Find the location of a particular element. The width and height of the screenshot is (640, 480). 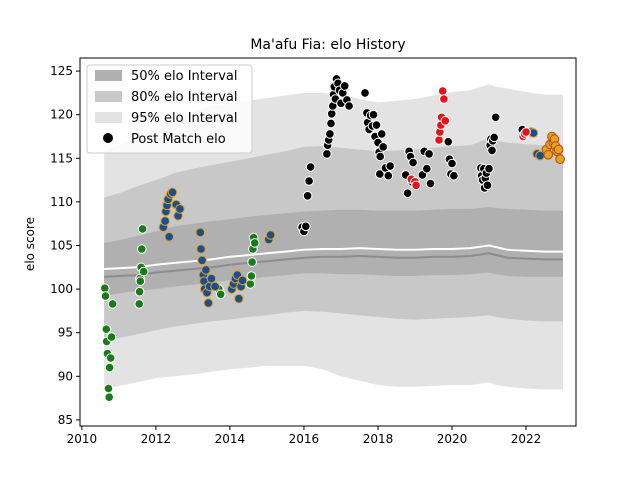

median-line is located at coordinates (333, 257).